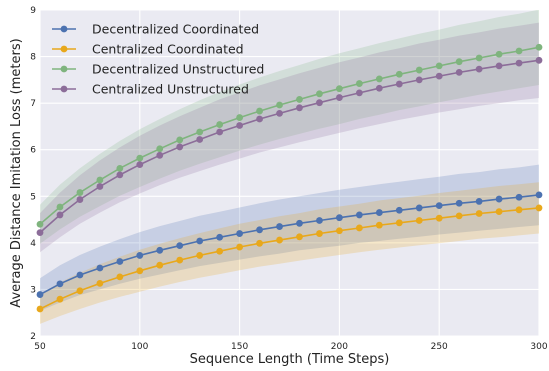  I want to click on y-tick-label: 3, so click(33, 290).